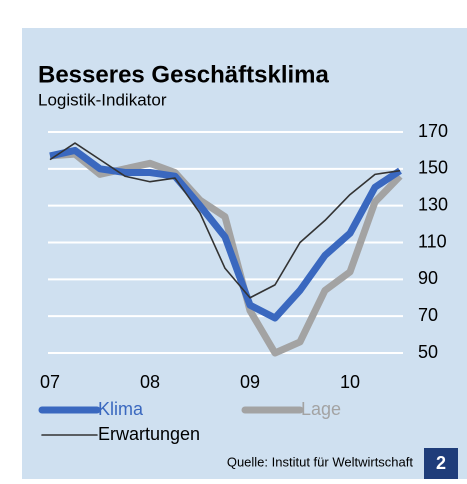  I want to click on x-tick-label: 08, so click(150, 382).